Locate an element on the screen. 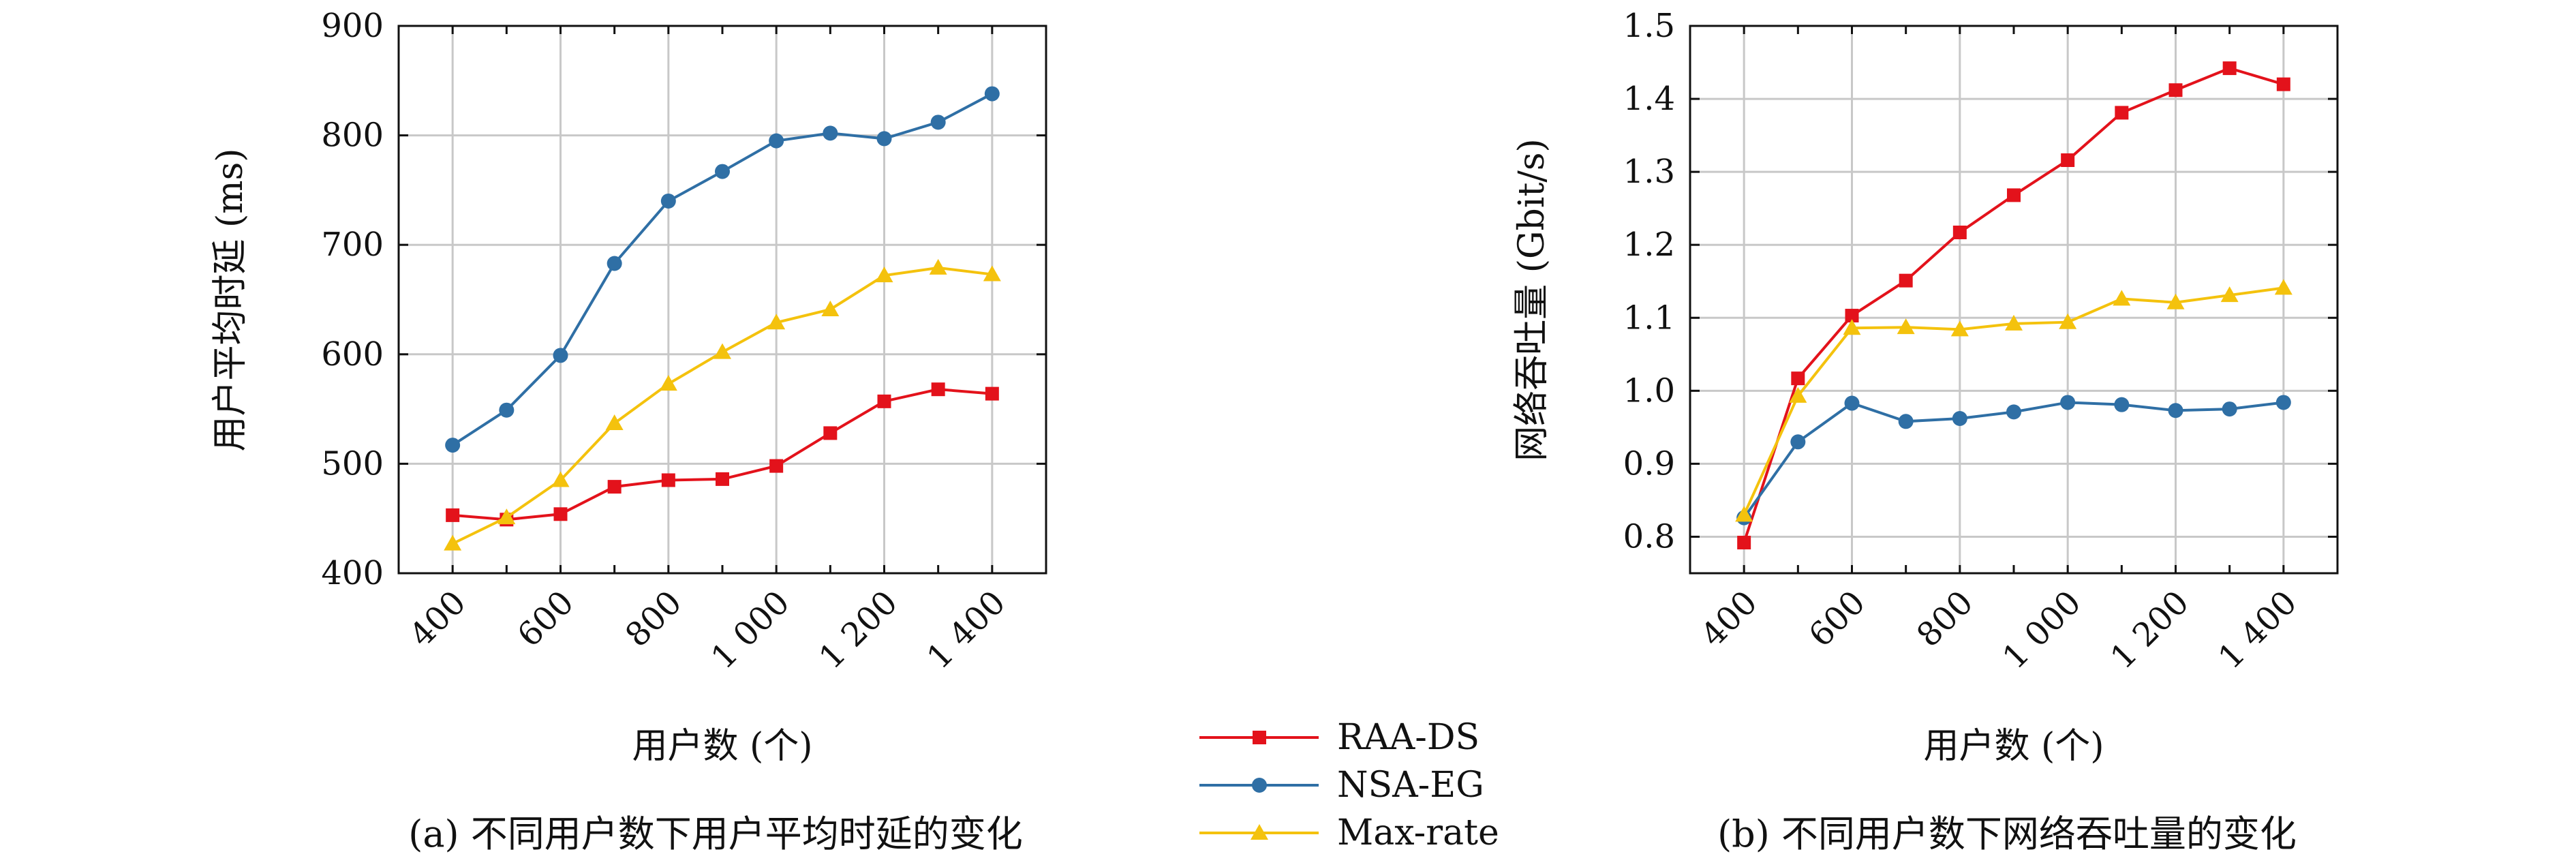  chart-a-ytick-label: 600 is located at coordinates (352, 354).